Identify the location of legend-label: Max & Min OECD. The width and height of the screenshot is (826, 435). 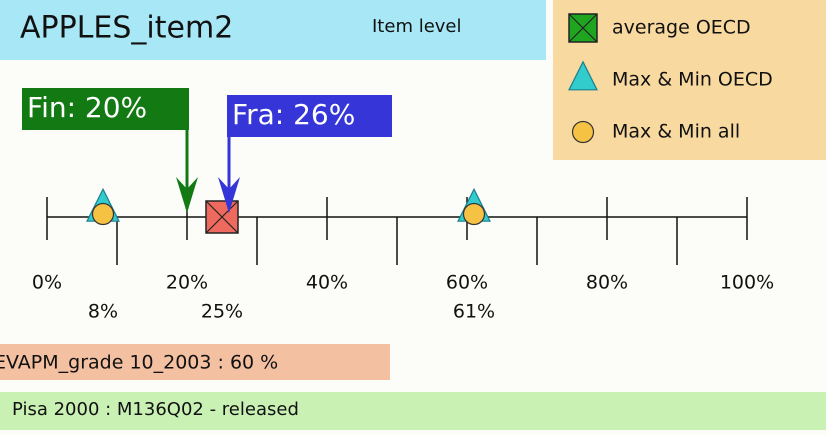
(692, 80).